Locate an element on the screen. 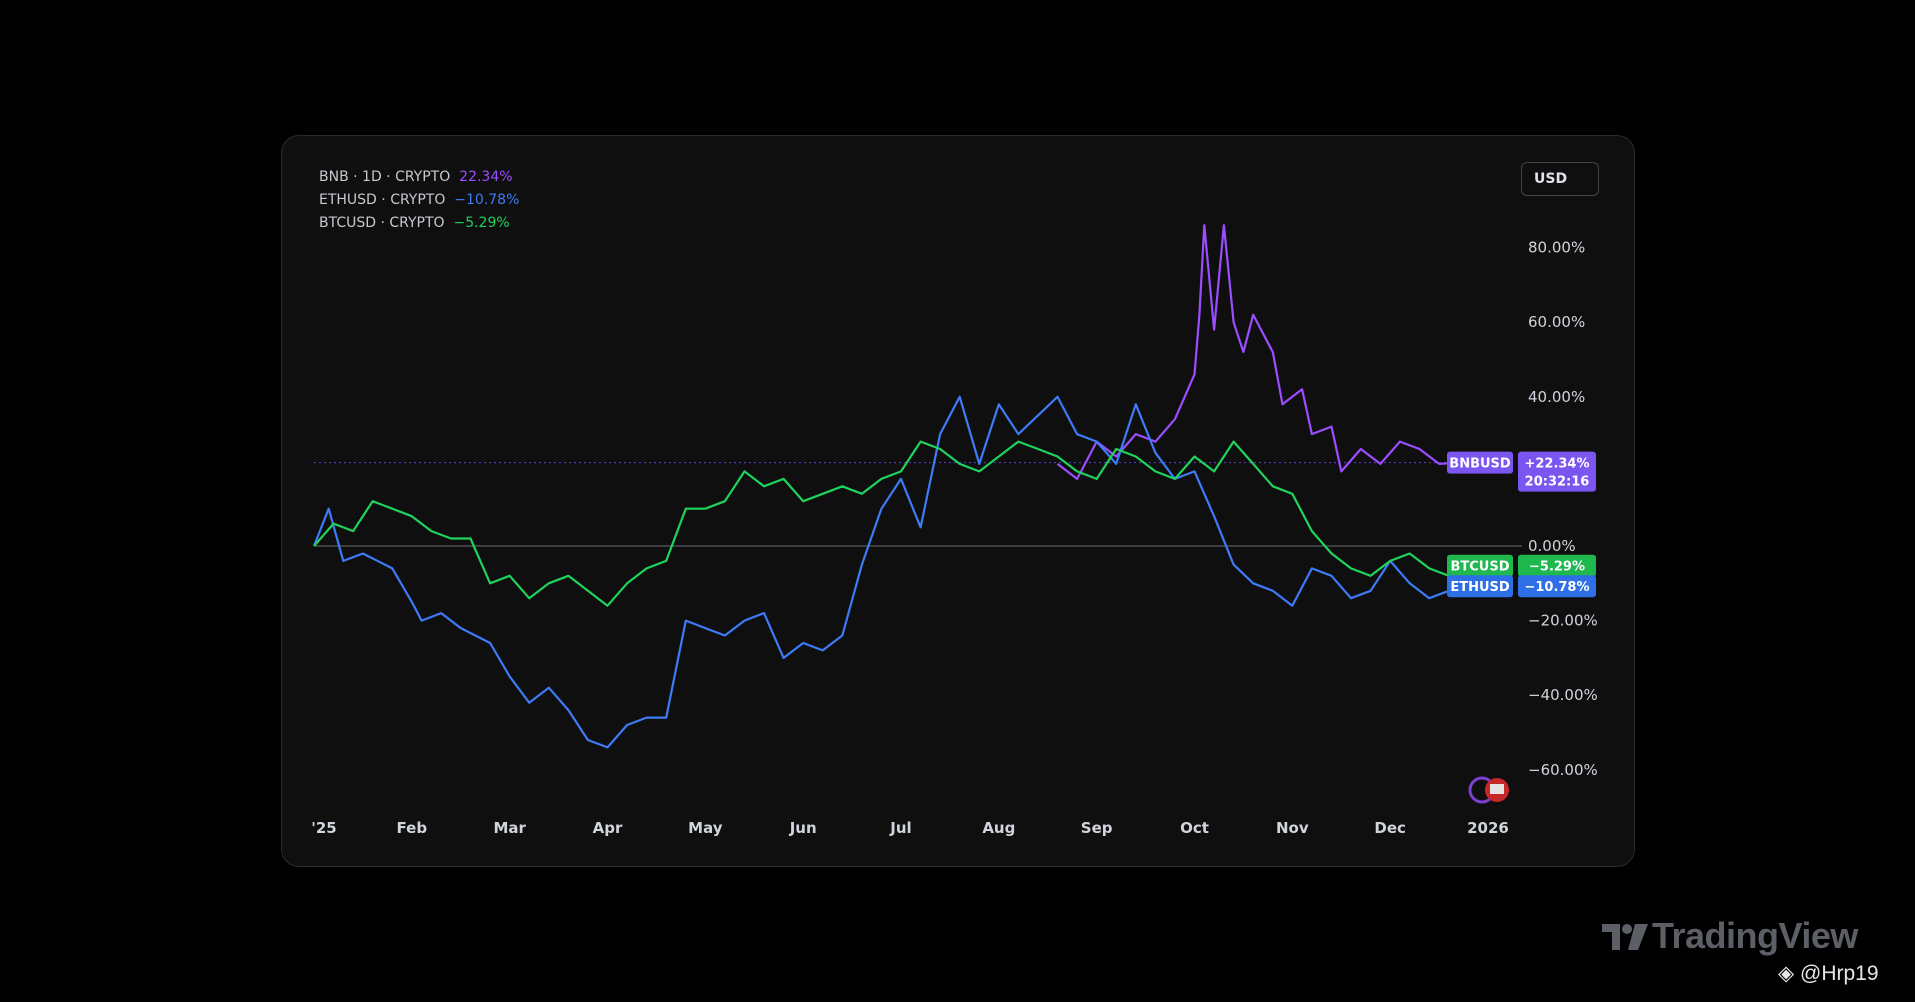  legend-row-bnb: BNB · 1D · CRYPTO 22.34% is located at coordinates (419, 177).